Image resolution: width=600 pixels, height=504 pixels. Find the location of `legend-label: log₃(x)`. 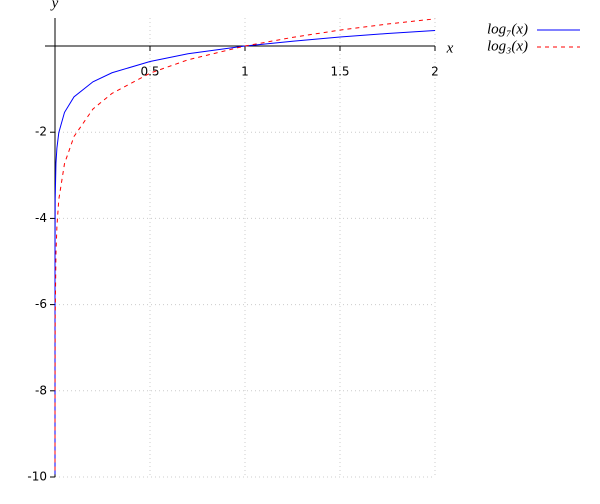

legend-label: log₃(x) is located at coordinates (507, 46).